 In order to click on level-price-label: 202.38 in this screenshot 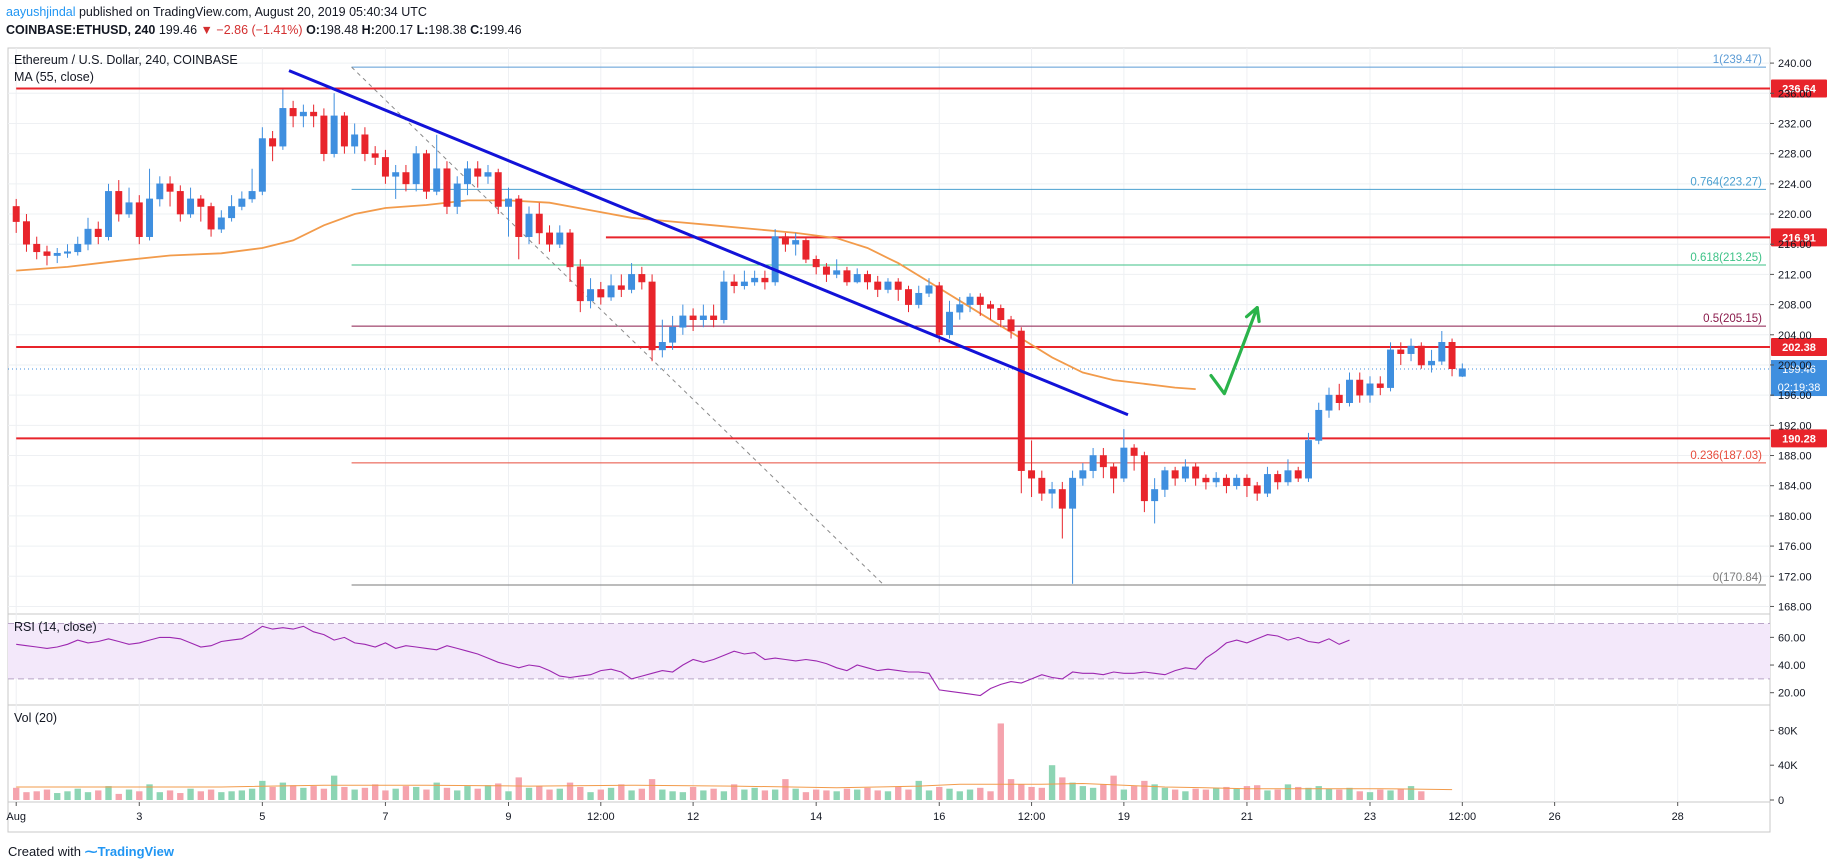, I will do `click(1799, 348)`.